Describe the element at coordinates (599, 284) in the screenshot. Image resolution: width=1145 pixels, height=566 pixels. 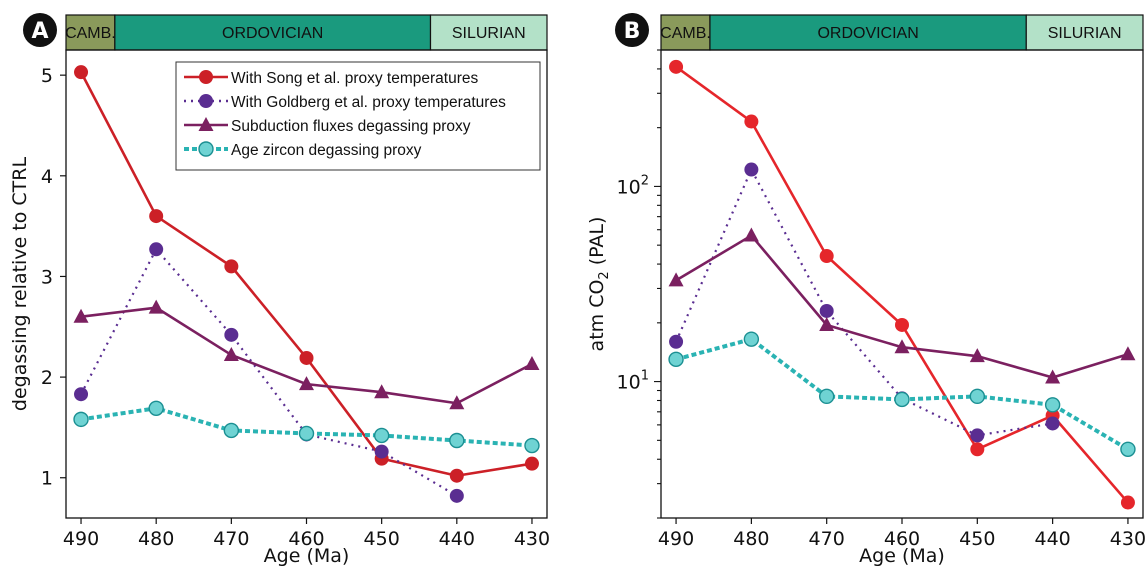
I see `y-axis-title: atm CO2 (PAL)` at that location.